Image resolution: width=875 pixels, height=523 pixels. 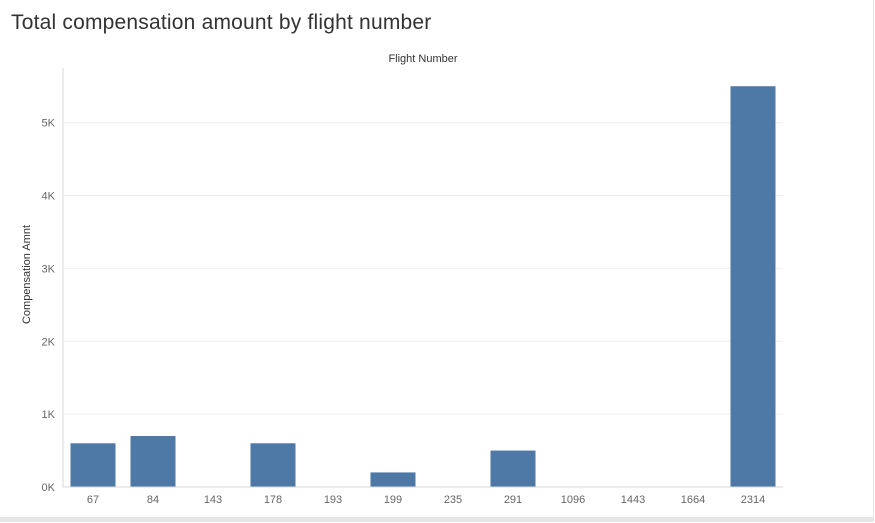 What do you see at coordinates (333, 500) in the screenshot?
I see `x-tick-label: 193` at bounding box center [333, 500].